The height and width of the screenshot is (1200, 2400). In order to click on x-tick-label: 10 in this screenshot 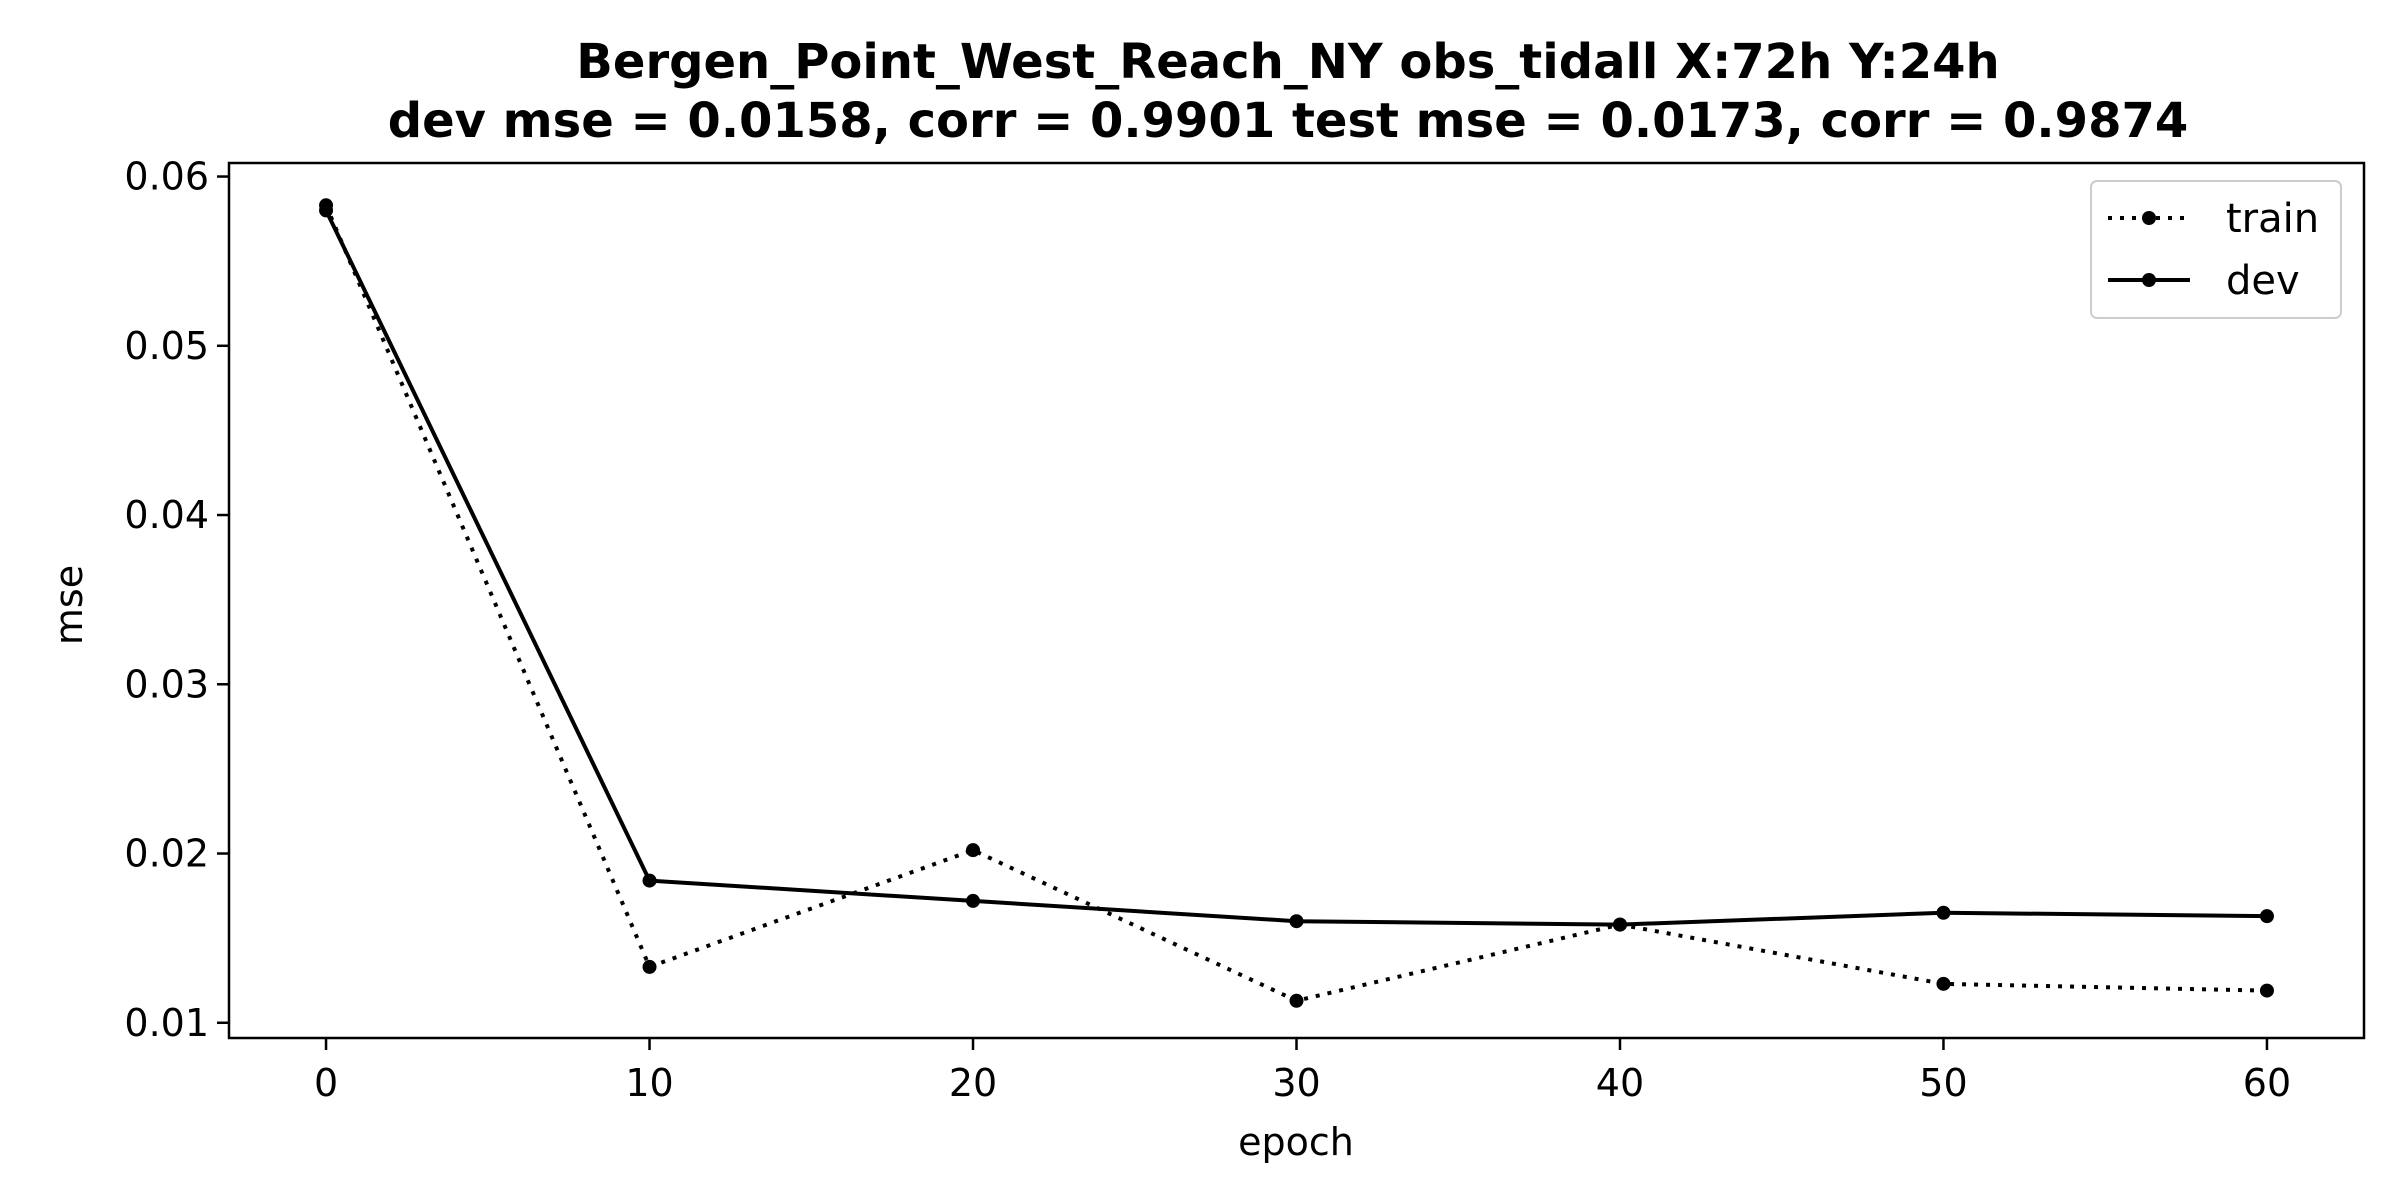, I will do `click(649, 1083)`.